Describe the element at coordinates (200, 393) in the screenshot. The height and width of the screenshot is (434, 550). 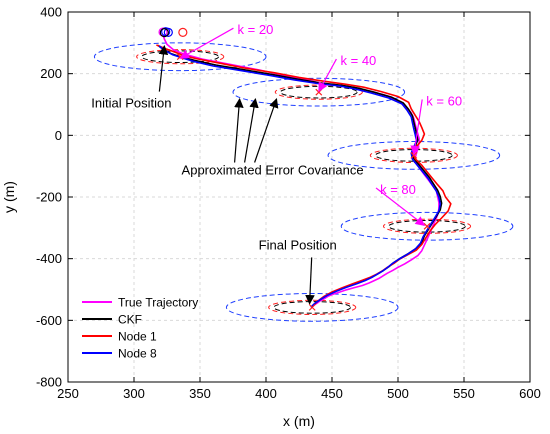
I see `x-tick-label: 350` at that location.